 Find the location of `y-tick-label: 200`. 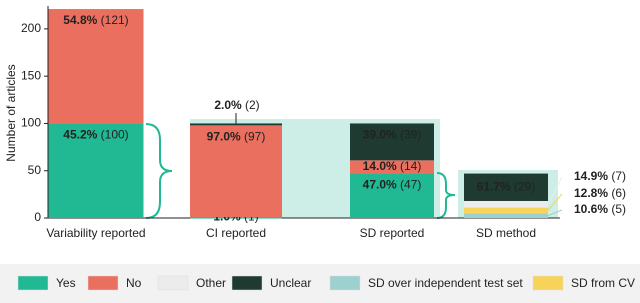

y-tick-label: 200 is located at coordinates (31, 28).